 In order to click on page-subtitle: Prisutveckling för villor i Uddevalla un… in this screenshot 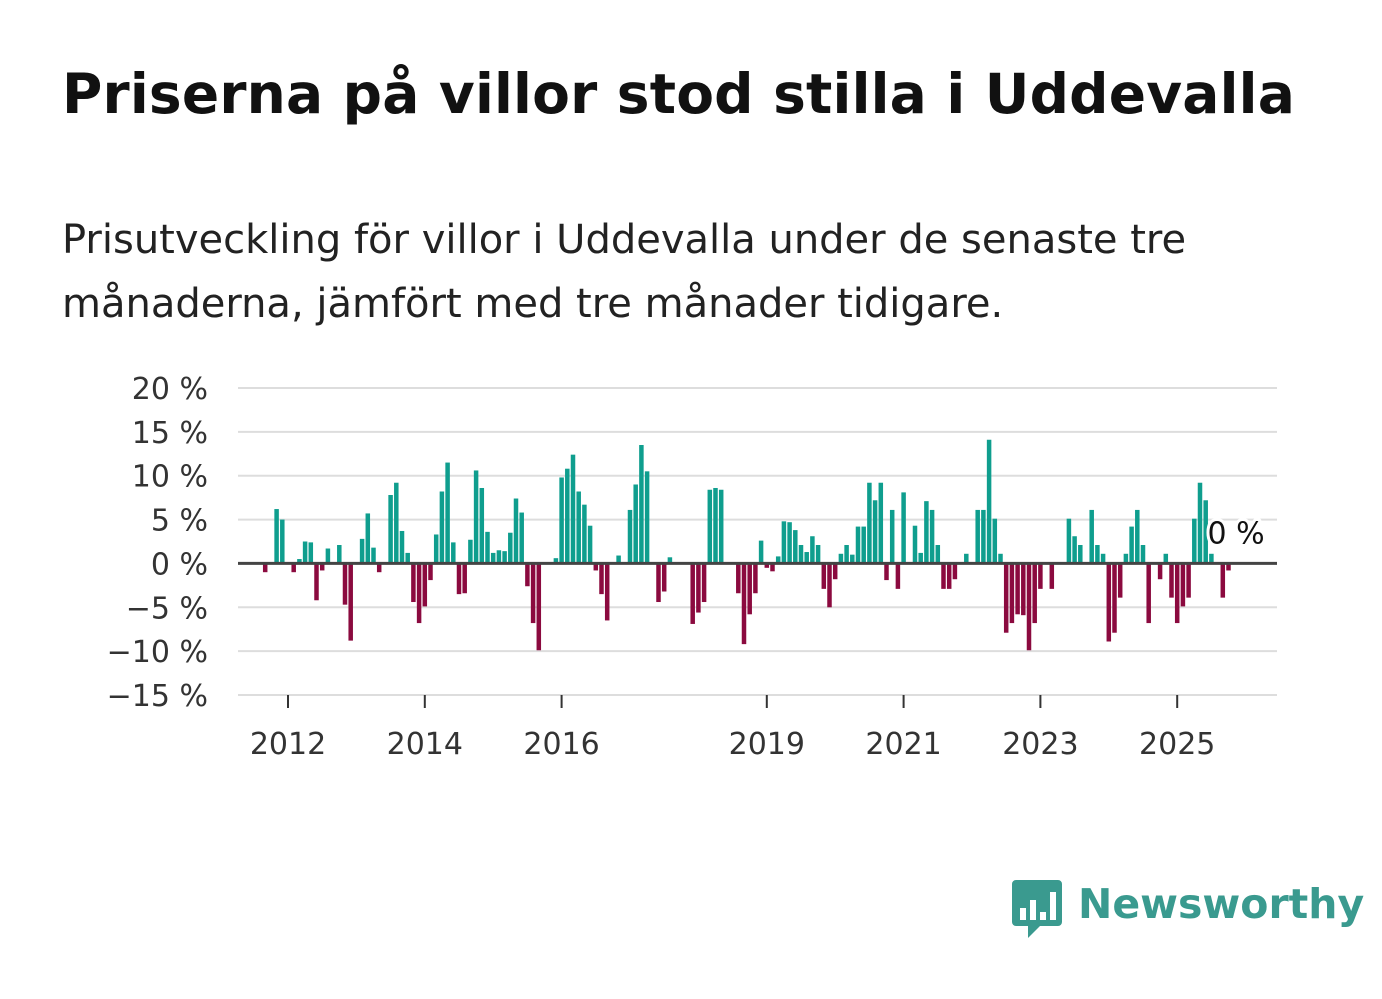, I will do `click(624, 272)`.